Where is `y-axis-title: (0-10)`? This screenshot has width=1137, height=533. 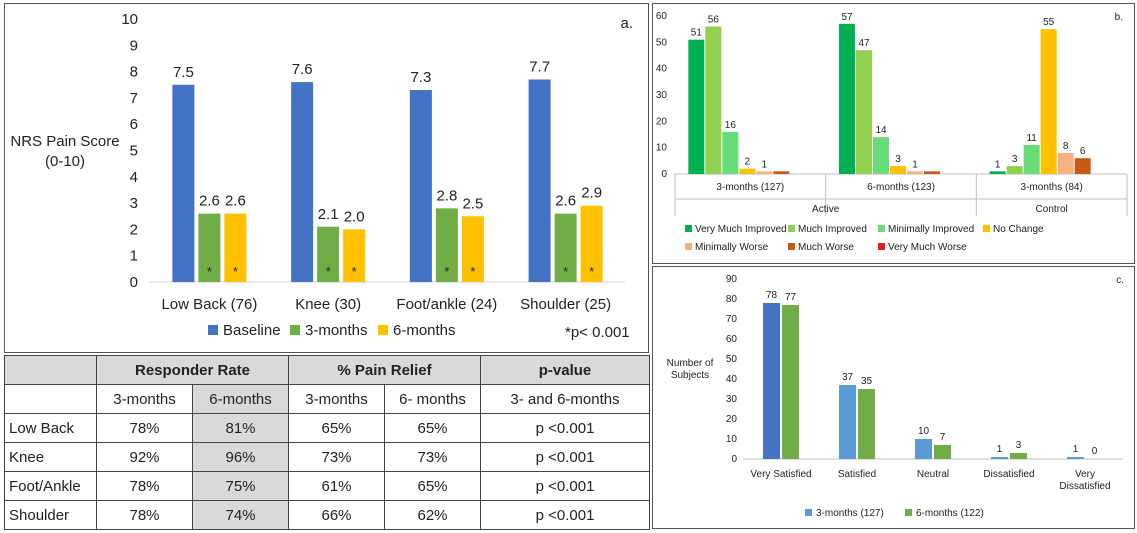
y-axis-title: (0-10) is located at coordinates (65, 161).